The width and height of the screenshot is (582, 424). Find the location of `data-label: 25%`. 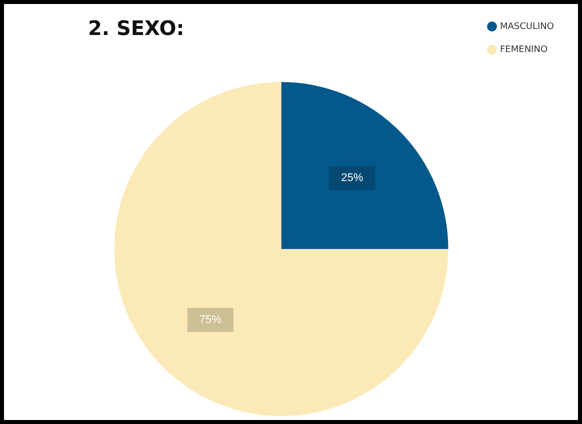

data-label: 25% is located at coordinates (352, 178).